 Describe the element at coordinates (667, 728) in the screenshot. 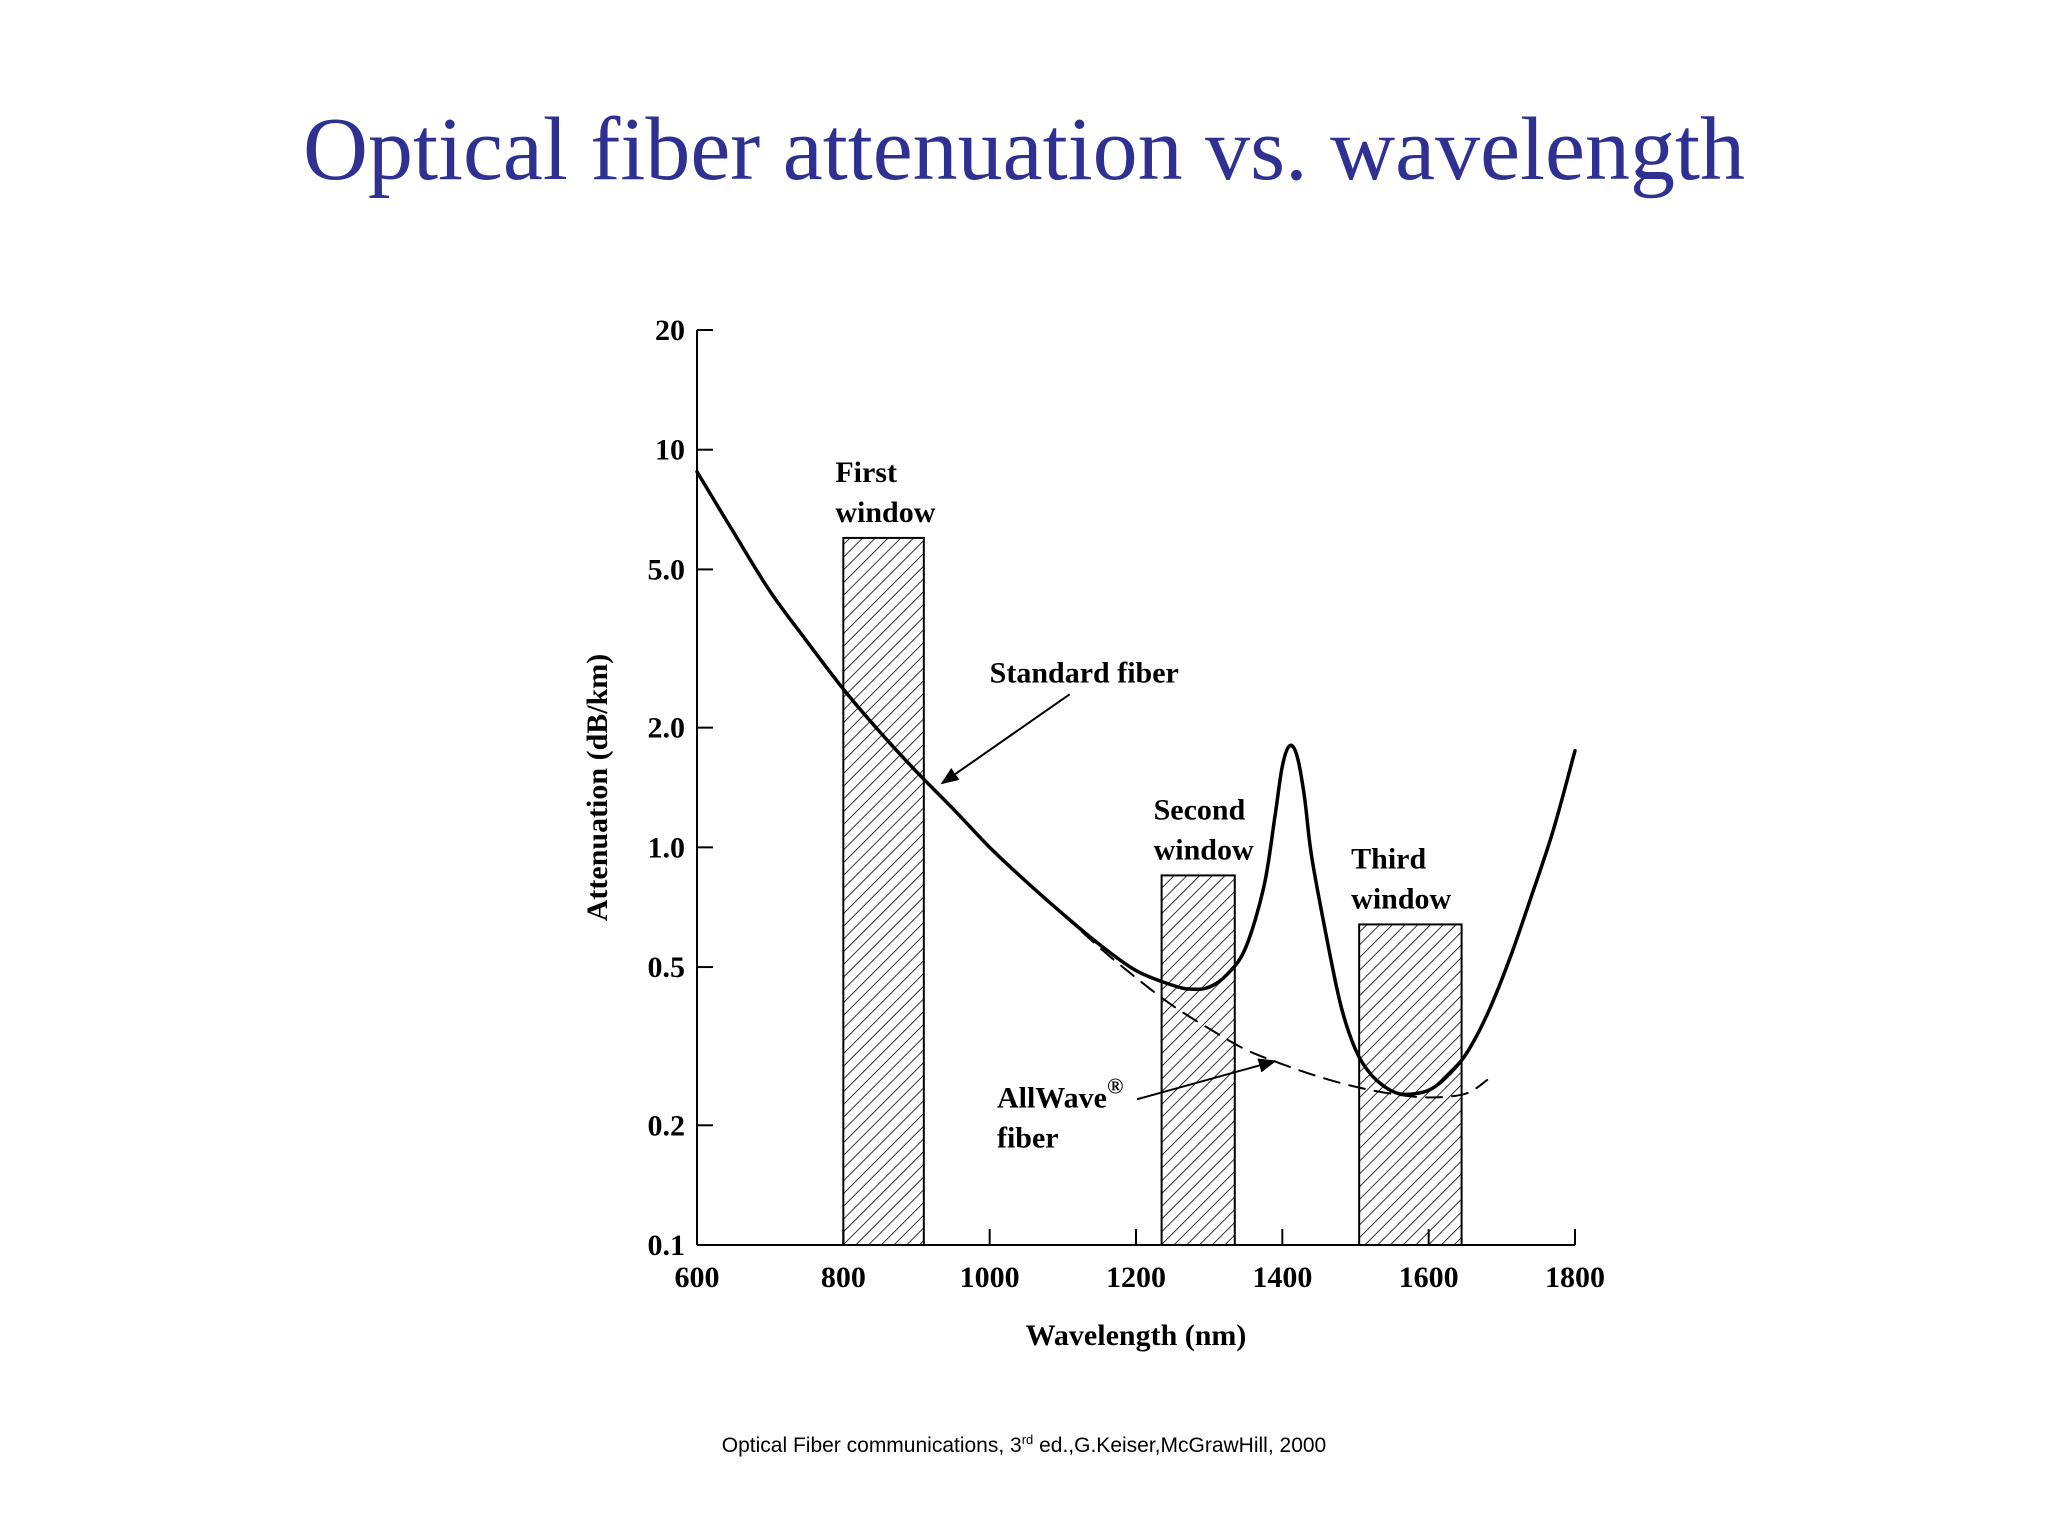

I see `y-tick-label-2.0: 2.0` at that location.